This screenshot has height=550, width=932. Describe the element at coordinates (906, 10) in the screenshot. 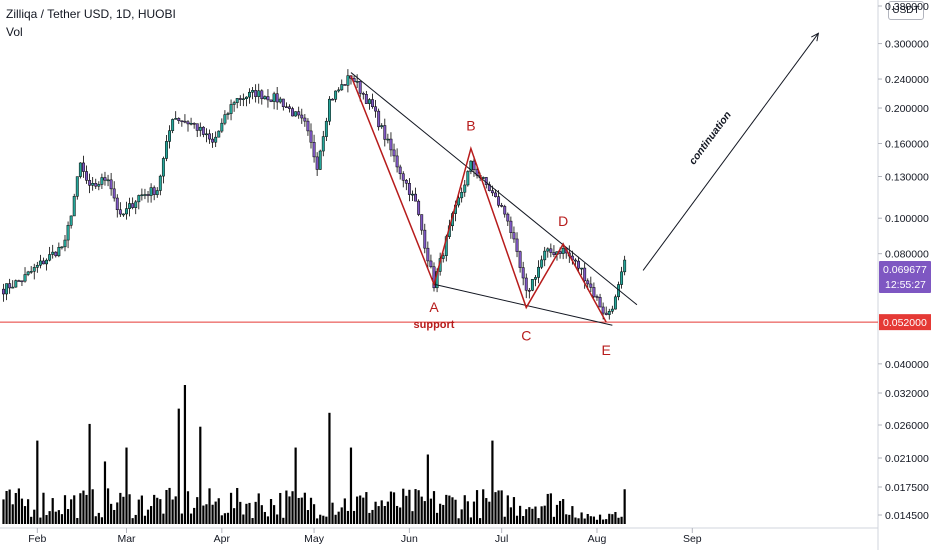

I see `currency-selector-button: USDT` at that location.